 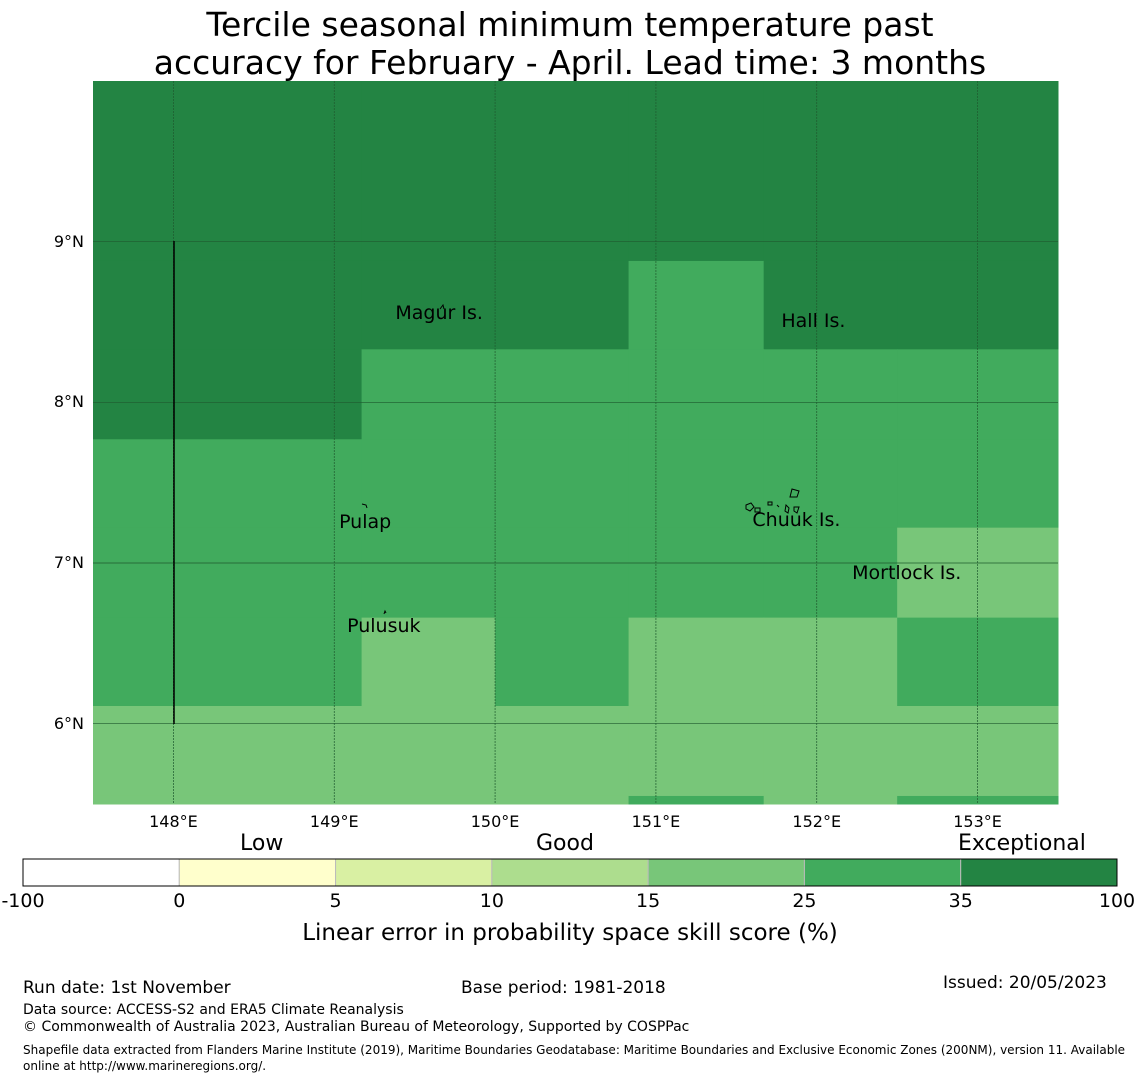 I want to click on legend-category-exceptional: Exceptional, so click(x=1022, y=843).